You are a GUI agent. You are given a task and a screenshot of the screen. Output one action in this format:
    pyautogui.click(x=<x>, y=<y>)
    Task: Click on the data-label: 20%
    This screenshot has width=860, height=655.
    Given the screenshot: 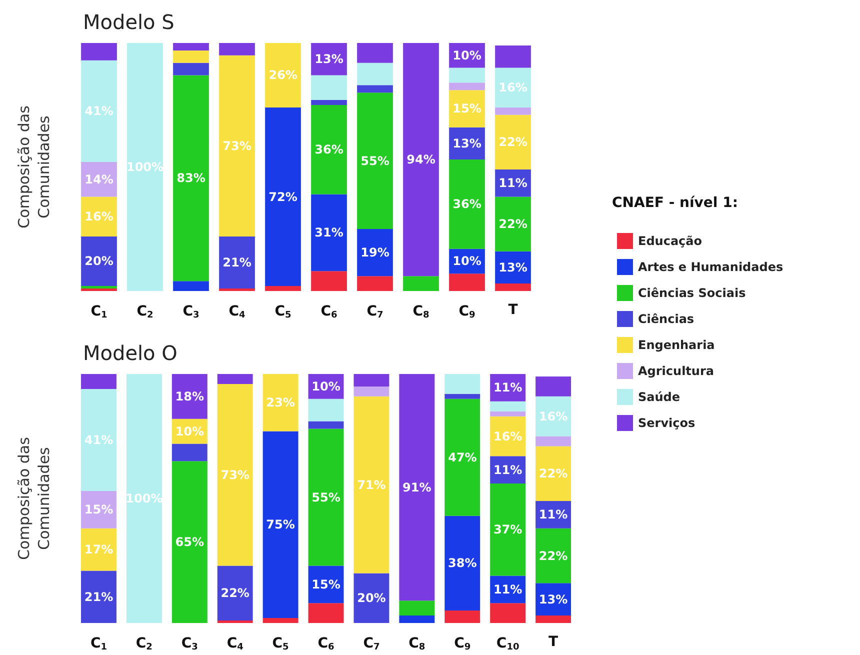 What is the action you would take?
    pyautogui.click(x=371, y=598)
    